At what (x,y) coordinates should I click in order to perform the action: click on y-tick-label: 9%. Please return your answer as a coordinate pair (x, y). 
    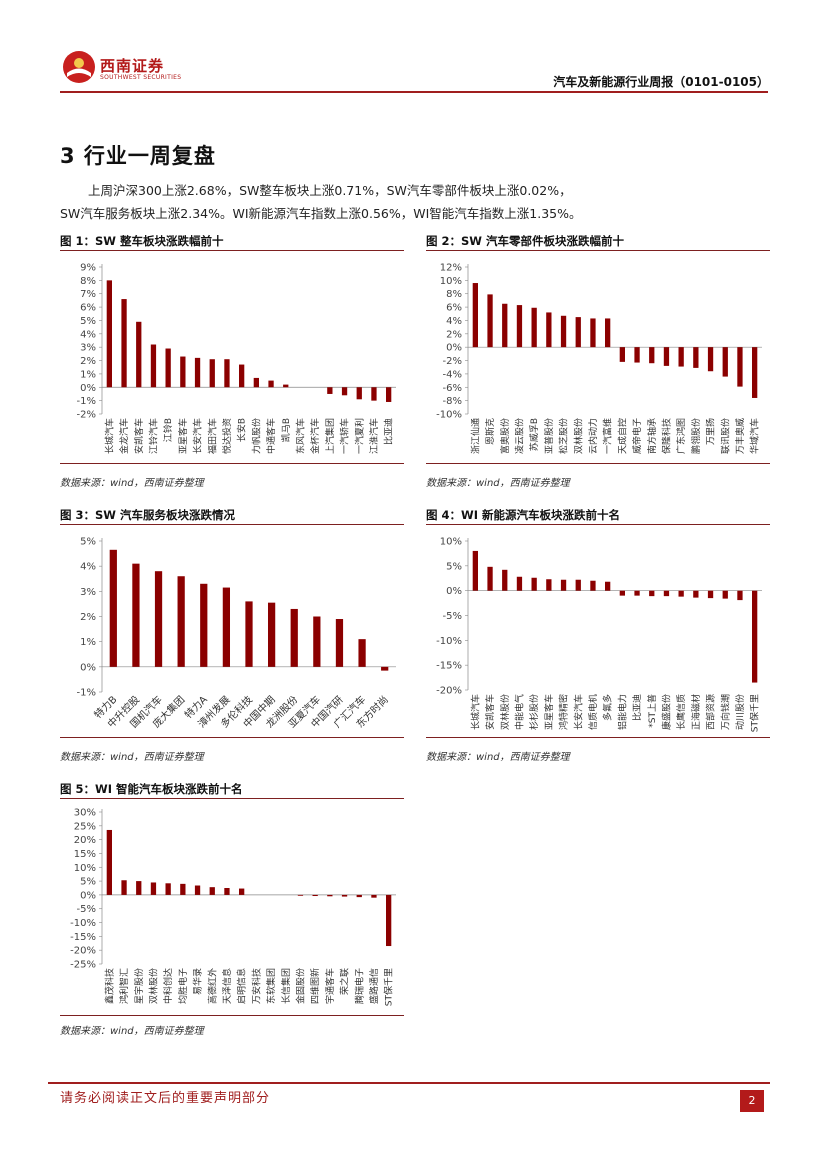
    Looking at the image, I should click on (88, 268).